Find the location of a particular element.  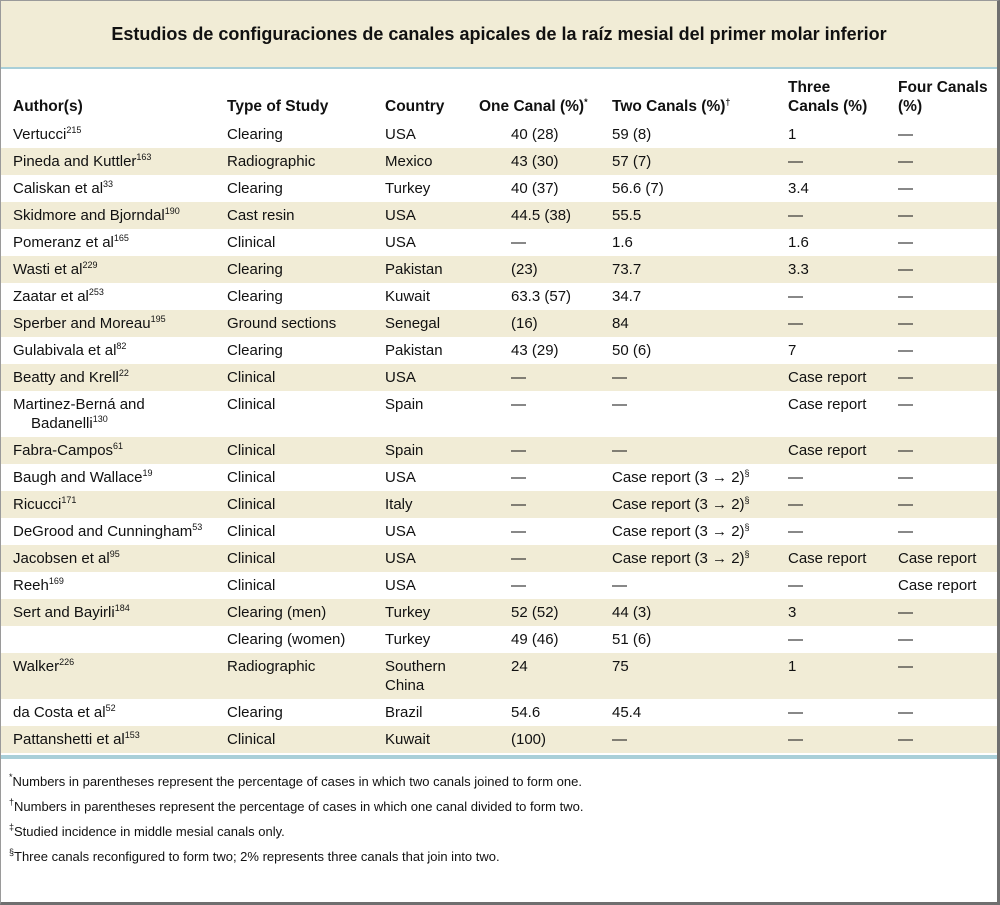

superscript: 61 is located at coordinates (118, 446).